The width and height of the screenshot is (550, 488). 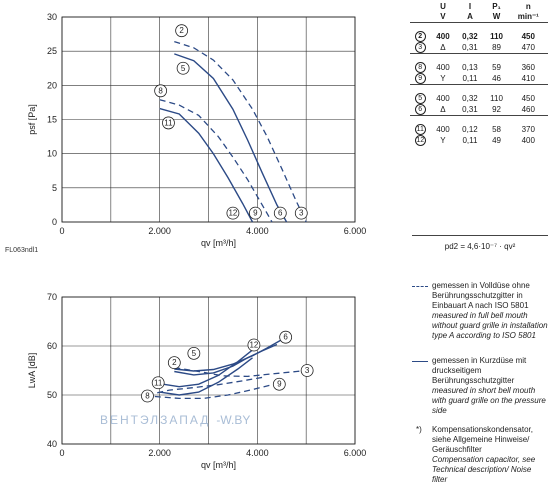 I want to click on table-cell: 470, so click(x=528, y=47).